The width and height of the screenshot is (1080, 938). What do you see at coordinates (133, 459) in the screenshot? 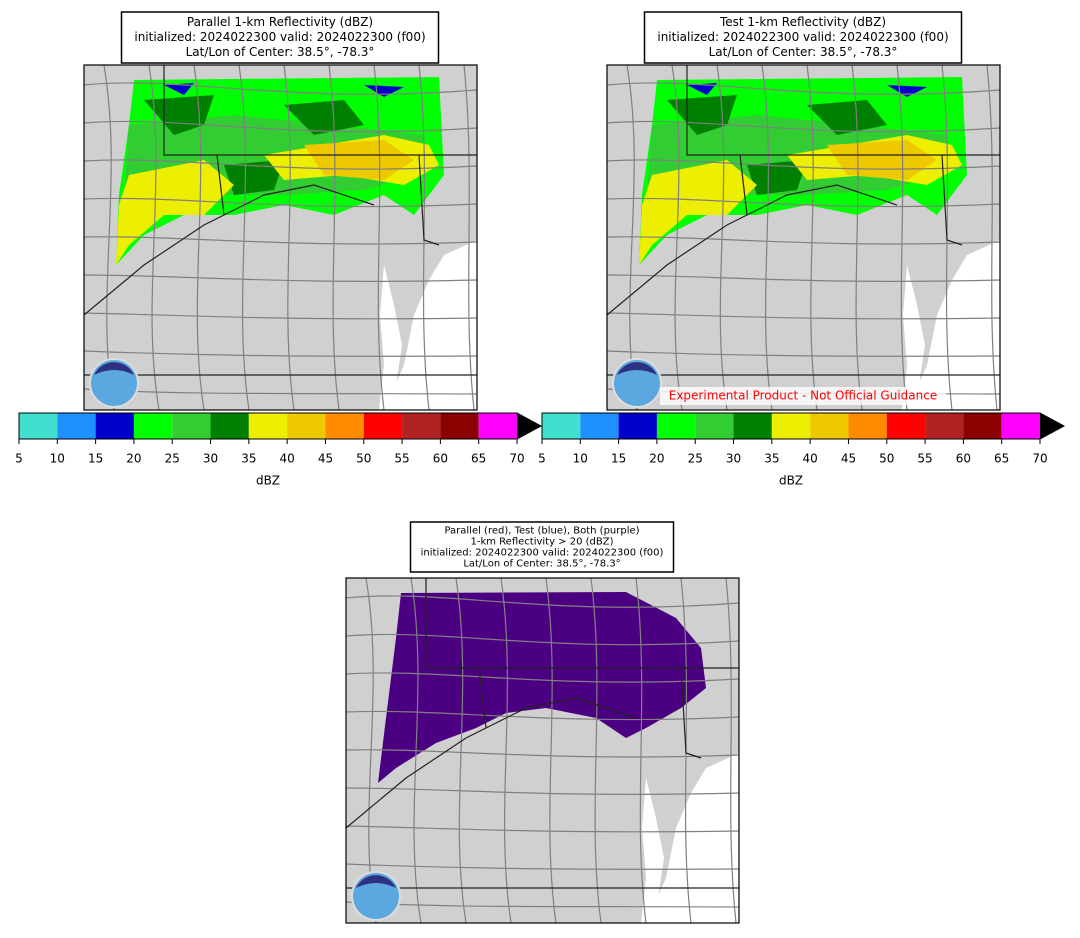
I see `colorbar-tick-label: 20` at bounding box center [133, 459].